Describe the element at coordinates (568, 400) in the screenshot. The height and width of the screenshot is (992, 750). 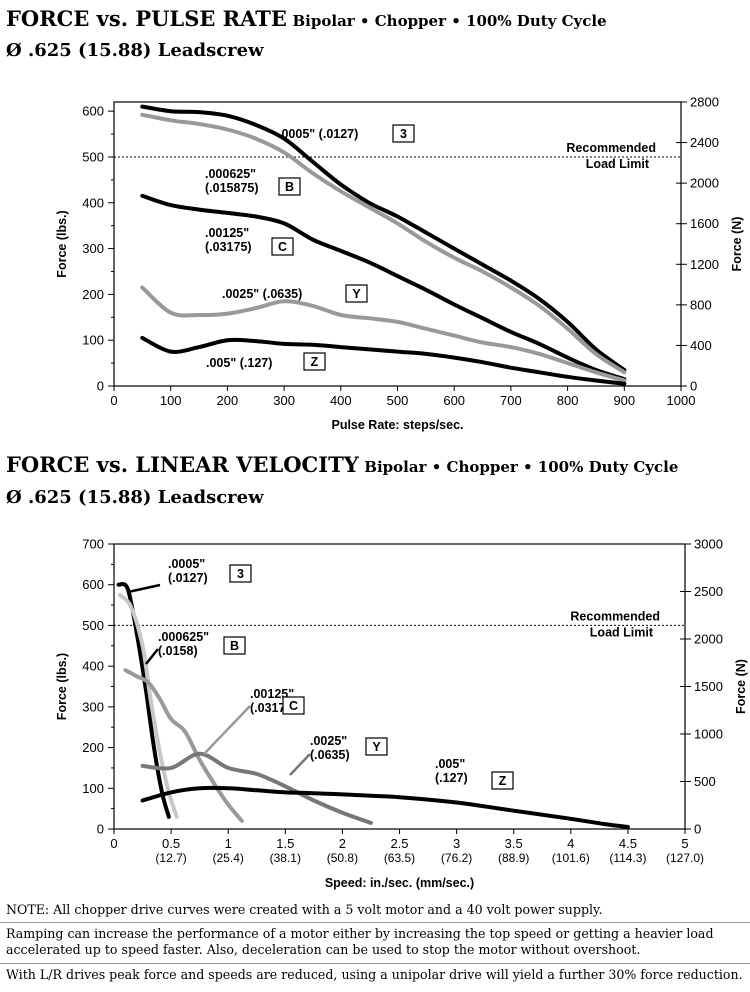
I see `x-tick-label: 800` at that location.